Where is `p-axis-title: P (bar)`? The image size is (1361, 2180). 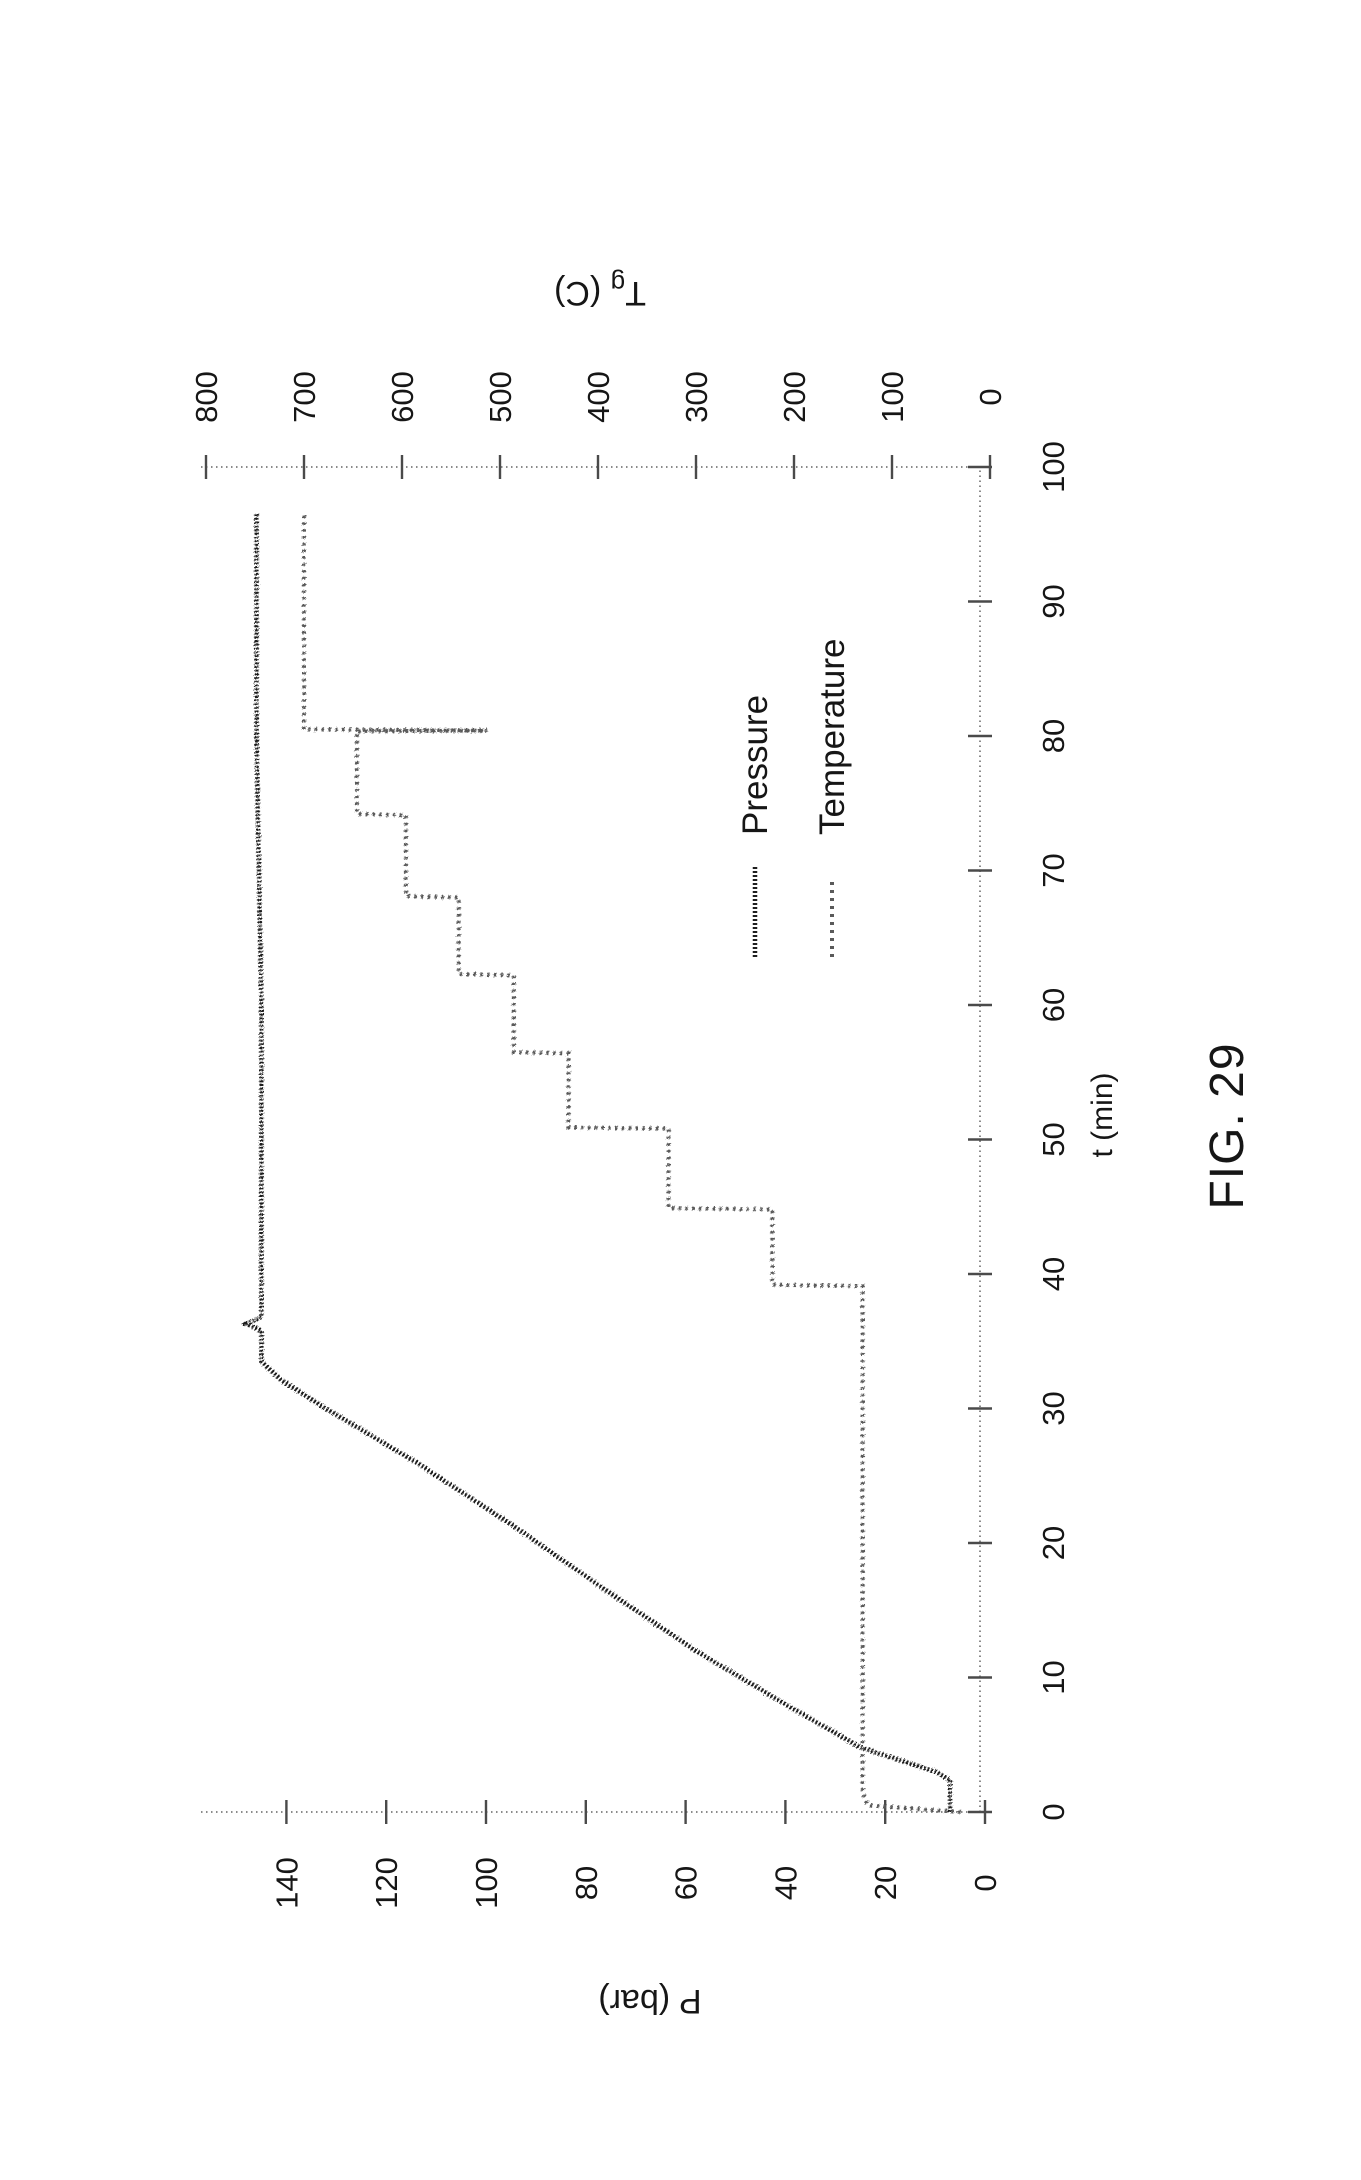 p-axis-title: P (bar) is located at coordinates (649, 2001).